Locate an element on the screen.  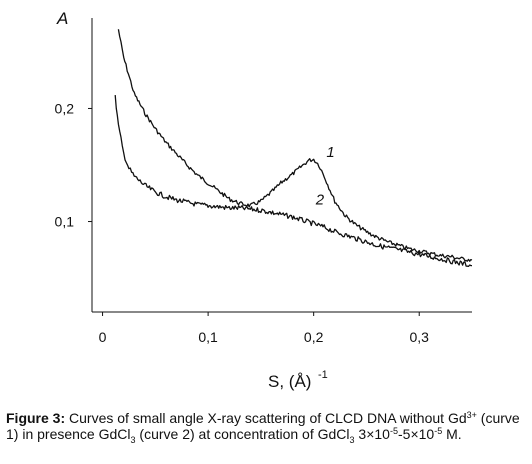
x-tick-label: 0,1 is located at coordinates (208, 337).